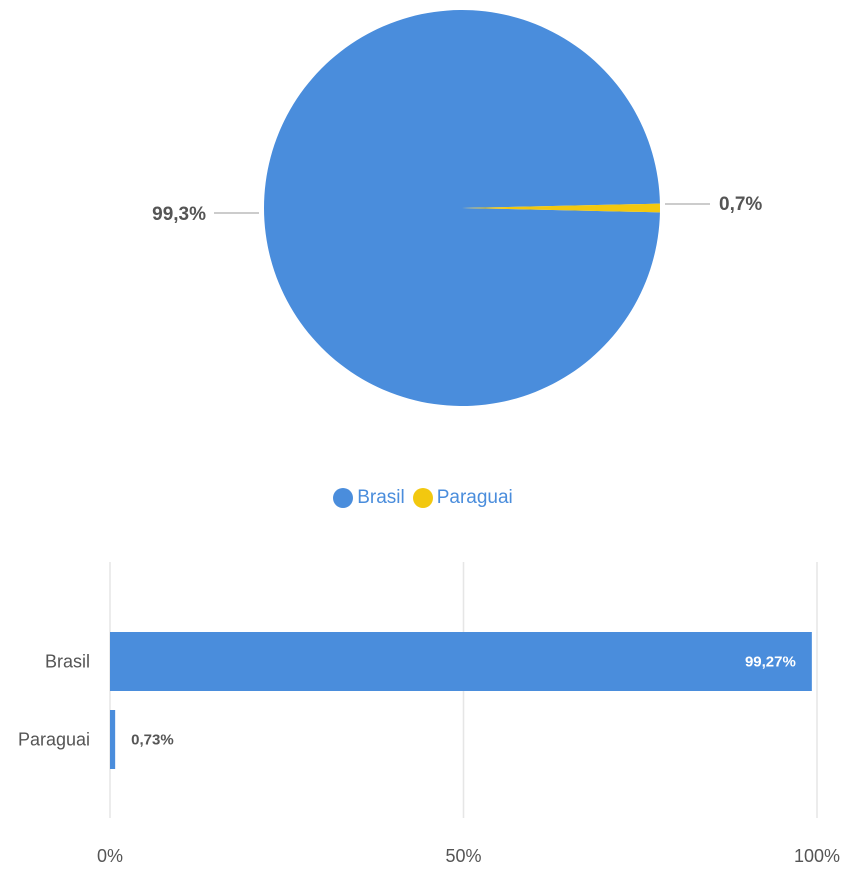  What do you see at coordinates (152, 740) in the screenshot?
I see `bar-value-label: 0,73%` at bounding box center [152, 740].